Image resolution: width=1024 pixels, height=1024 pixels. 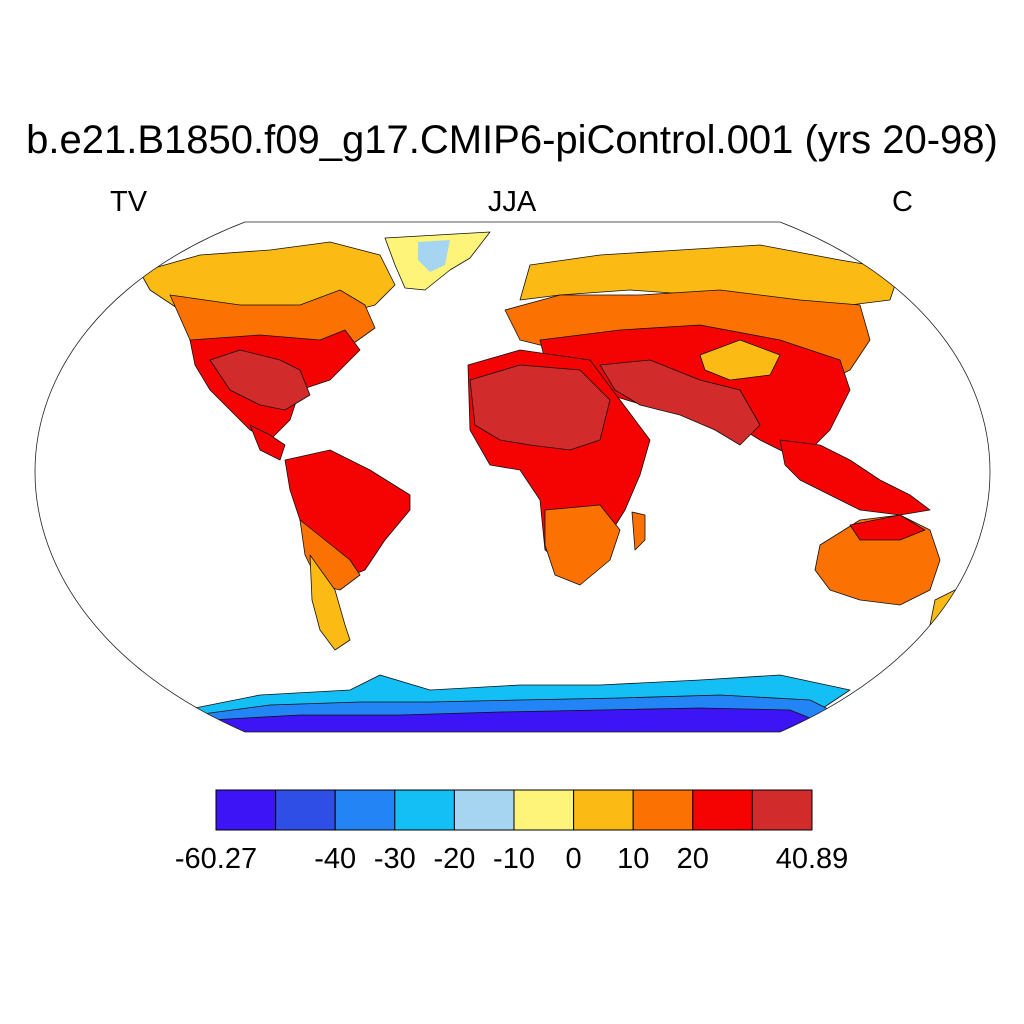 I want to click on middle-east-hot, so click(x=680, y=402).